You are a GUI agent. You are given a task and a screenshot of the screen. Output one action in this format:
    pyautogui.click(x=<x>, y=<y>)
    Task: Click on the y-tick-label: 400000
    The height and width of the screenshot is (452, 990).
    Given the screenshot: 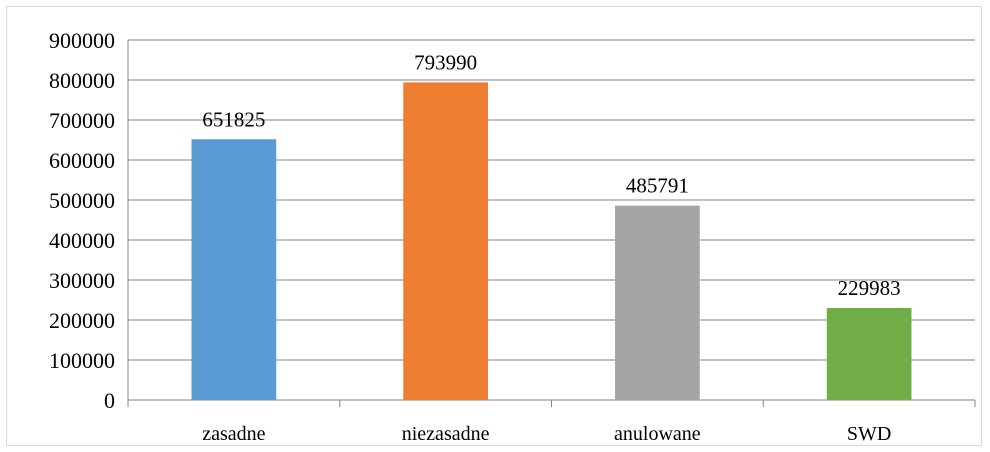 What is the action you would take?
    pyautogui.click(x=82, y=240)
    